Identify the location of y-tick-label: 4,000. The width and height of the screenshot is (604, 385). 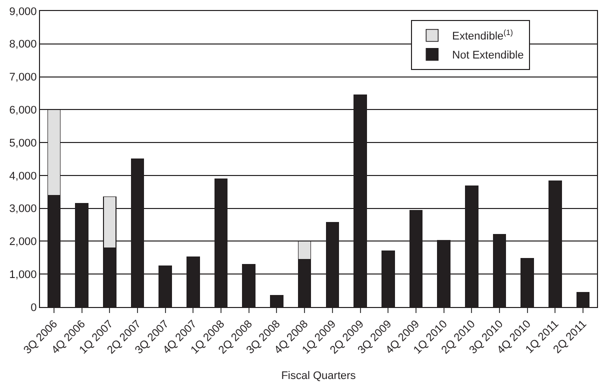
(23, 176).